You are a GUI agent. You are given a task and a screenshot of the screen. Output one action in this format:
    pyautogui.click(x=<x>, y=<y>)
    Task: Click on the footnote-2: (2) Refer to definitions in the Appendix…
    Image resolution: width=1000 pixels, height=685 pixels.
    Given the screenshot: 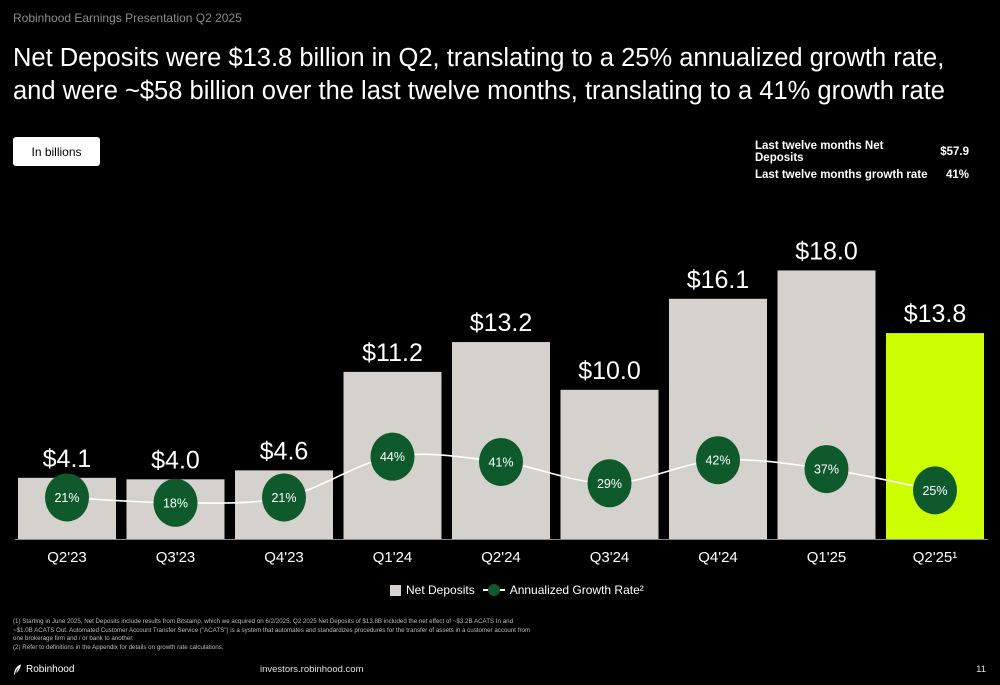 What is the action you would take?
    pyautogui.click(x=118, y=647)
    